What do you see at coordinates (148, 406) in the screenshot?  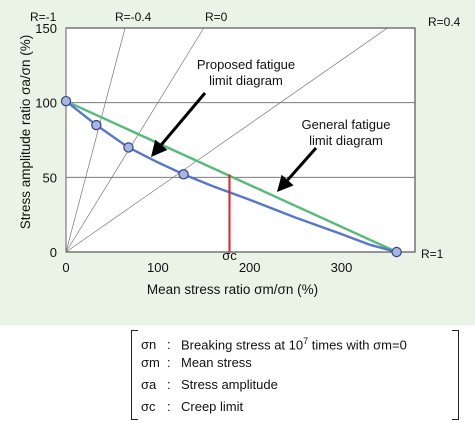 I see `legend-symbol: σc` at bounding box center [148, 406].